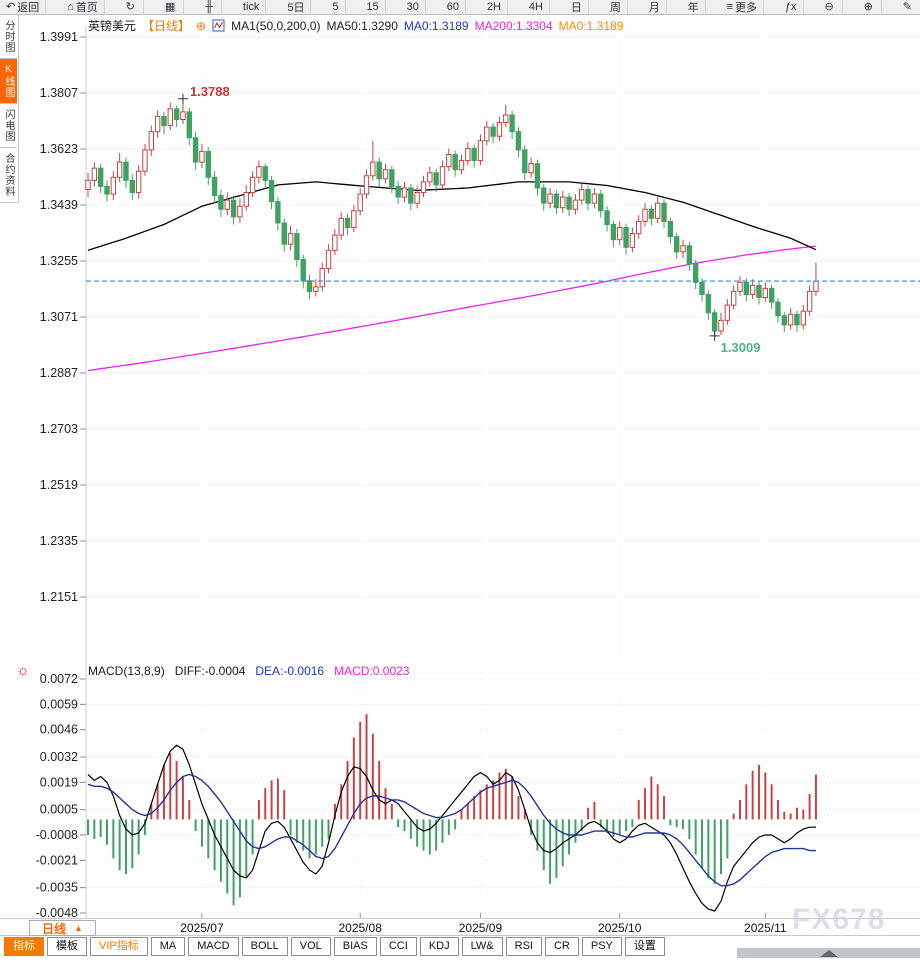  I want to click on svg-text: -0.0021, so click(57, 860).